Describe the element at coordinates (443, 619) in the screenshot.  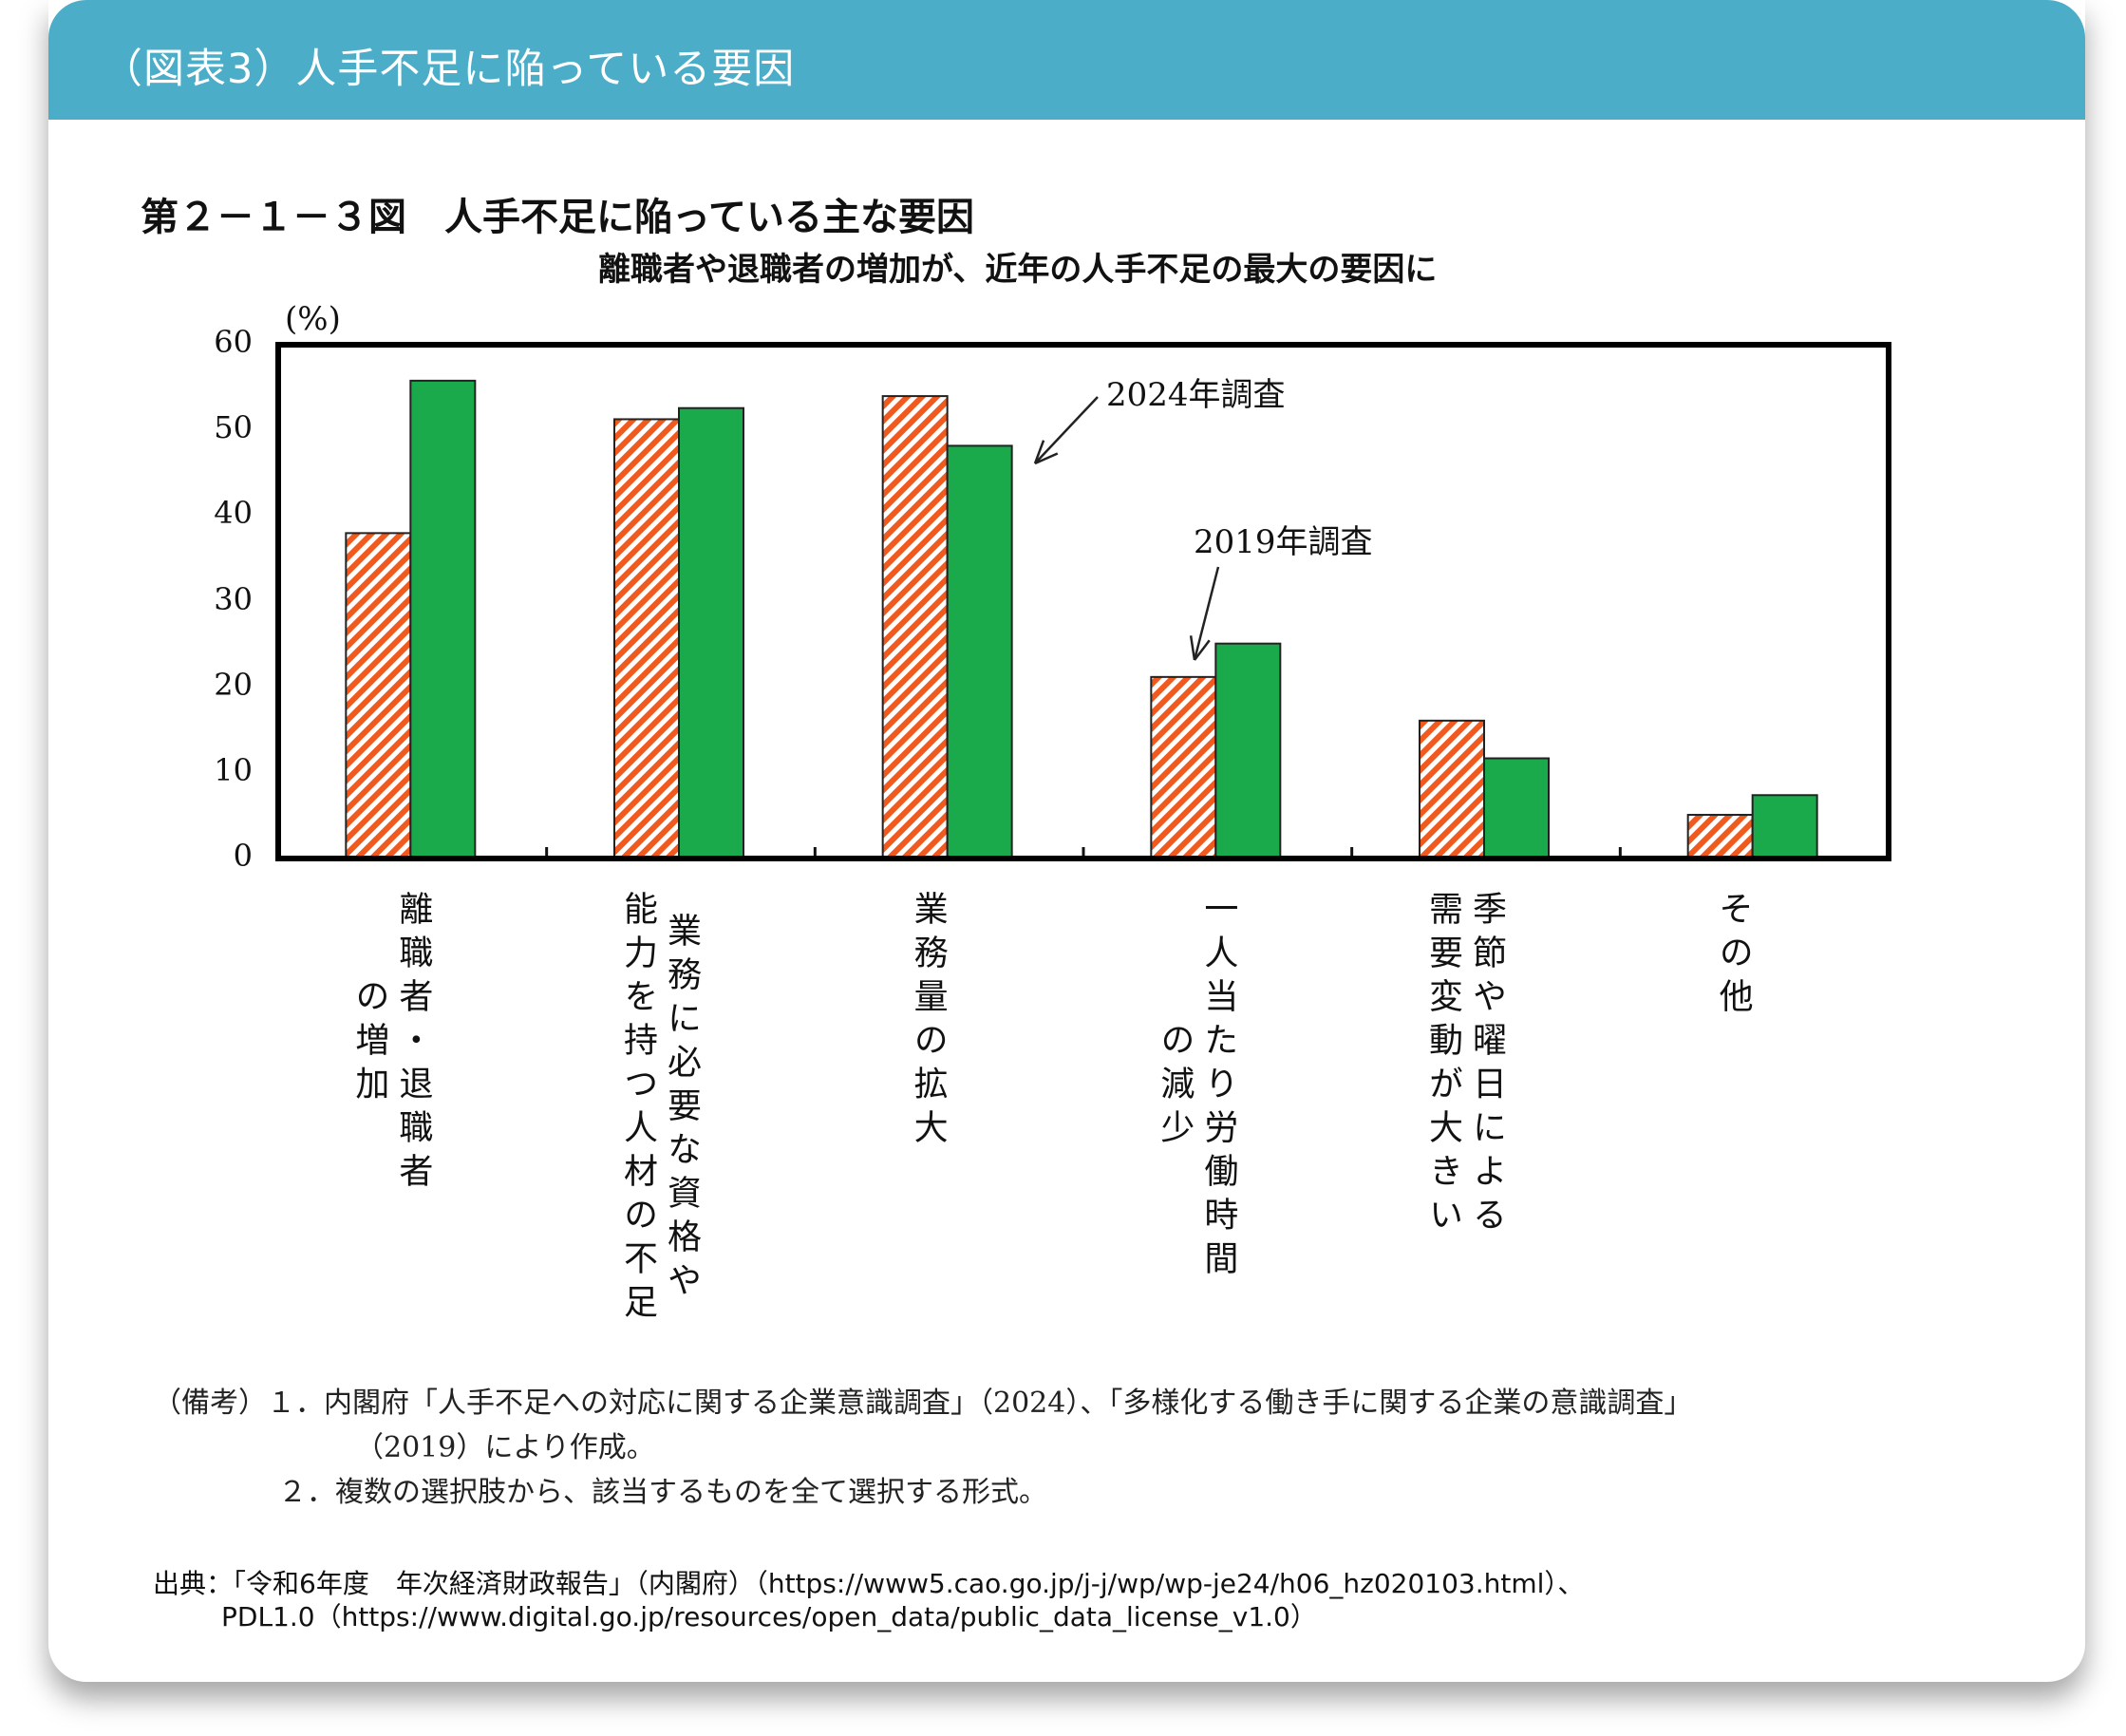
I see `bar-2024年調査-0` at that location.